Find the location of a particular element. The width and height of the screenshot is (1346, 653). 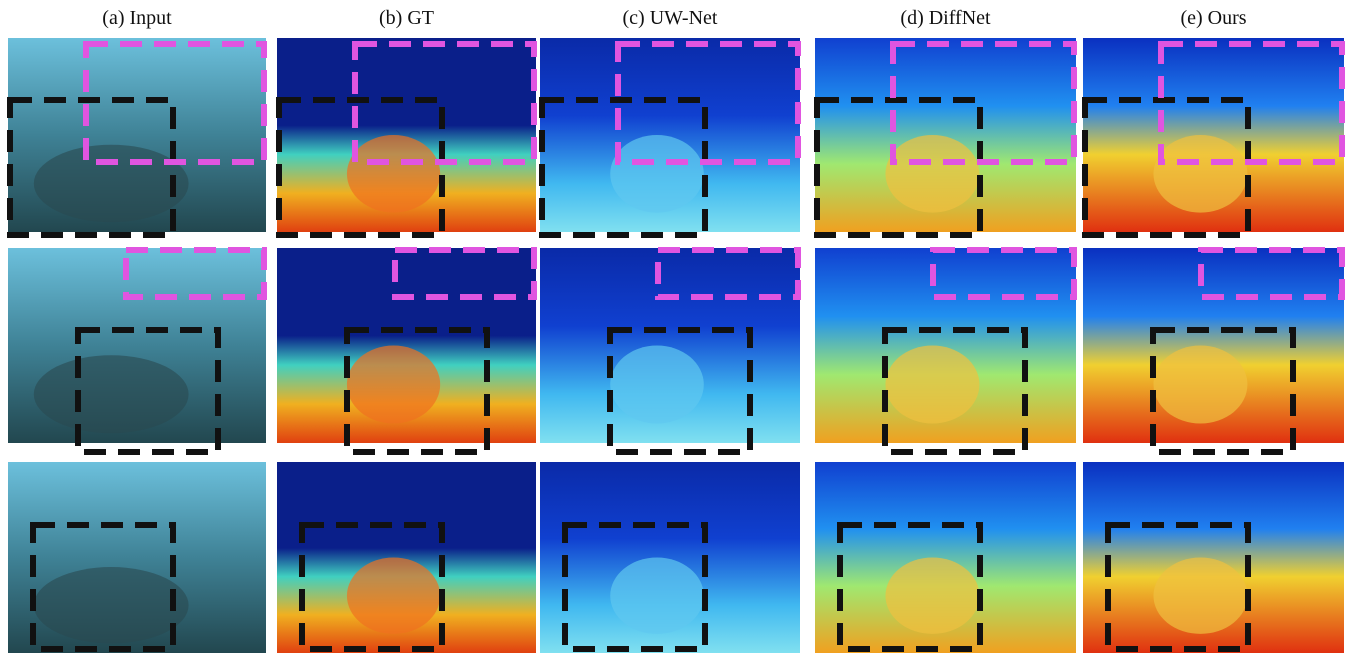

column-header: (d) DiffNet is located at coordinates (945, 18).